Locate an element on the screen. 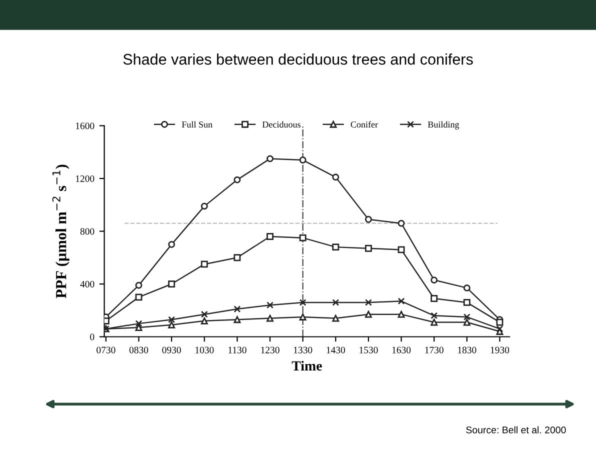 This screenshot has width=596, height=449. chart-title: Shade varies between deciduous trees and conifers is located at coordinates (298, 59).